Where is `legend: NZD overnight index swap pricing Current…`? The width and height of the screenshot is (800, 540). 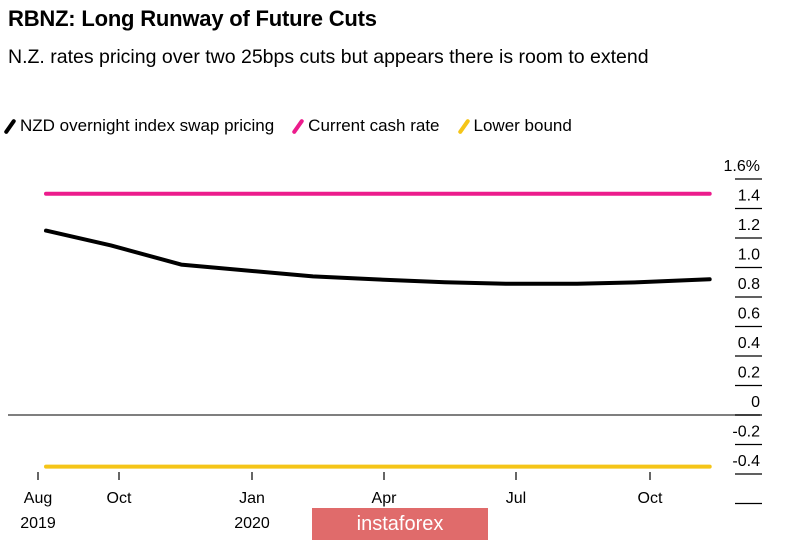 legend: NZD overnight index swap pricing Current… is located at coordinates (287, 126).